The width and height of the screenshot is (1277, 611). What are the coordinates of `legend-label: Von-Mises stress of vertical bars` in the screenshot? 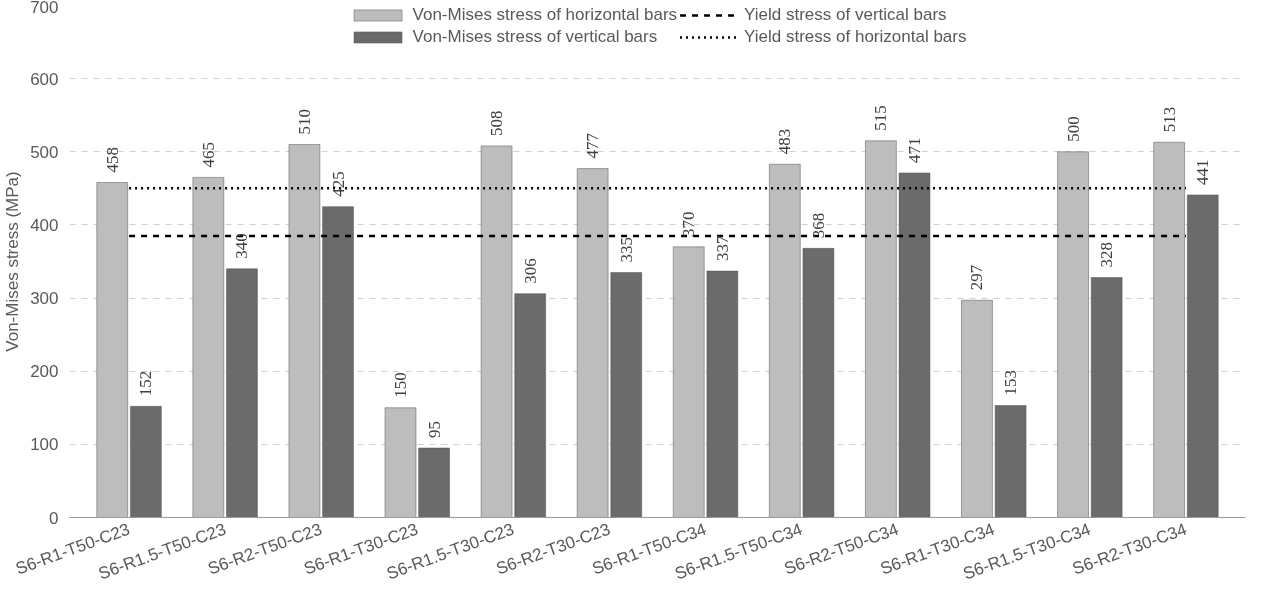 It's located at (535, 37).